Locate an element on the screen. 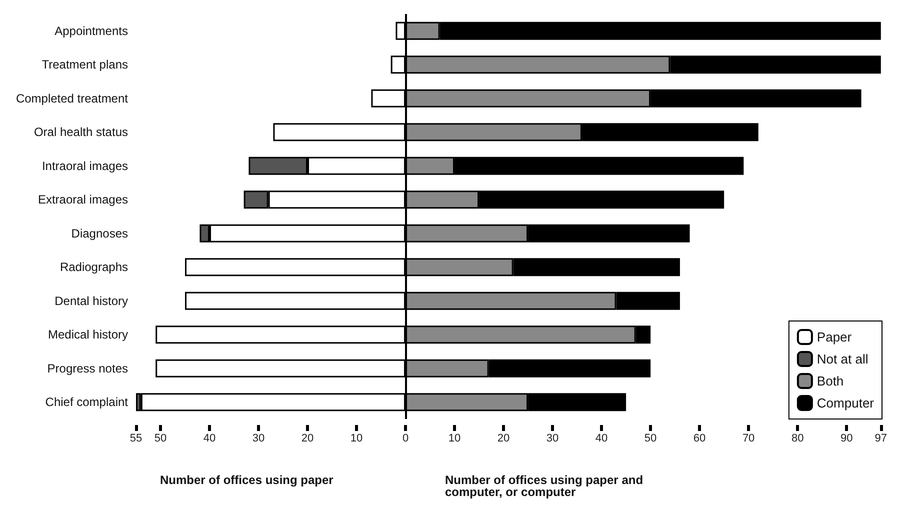 This screenshot has width=898, height=507. y-tick-label: Chief complaint is located at coordinates (87, 402).